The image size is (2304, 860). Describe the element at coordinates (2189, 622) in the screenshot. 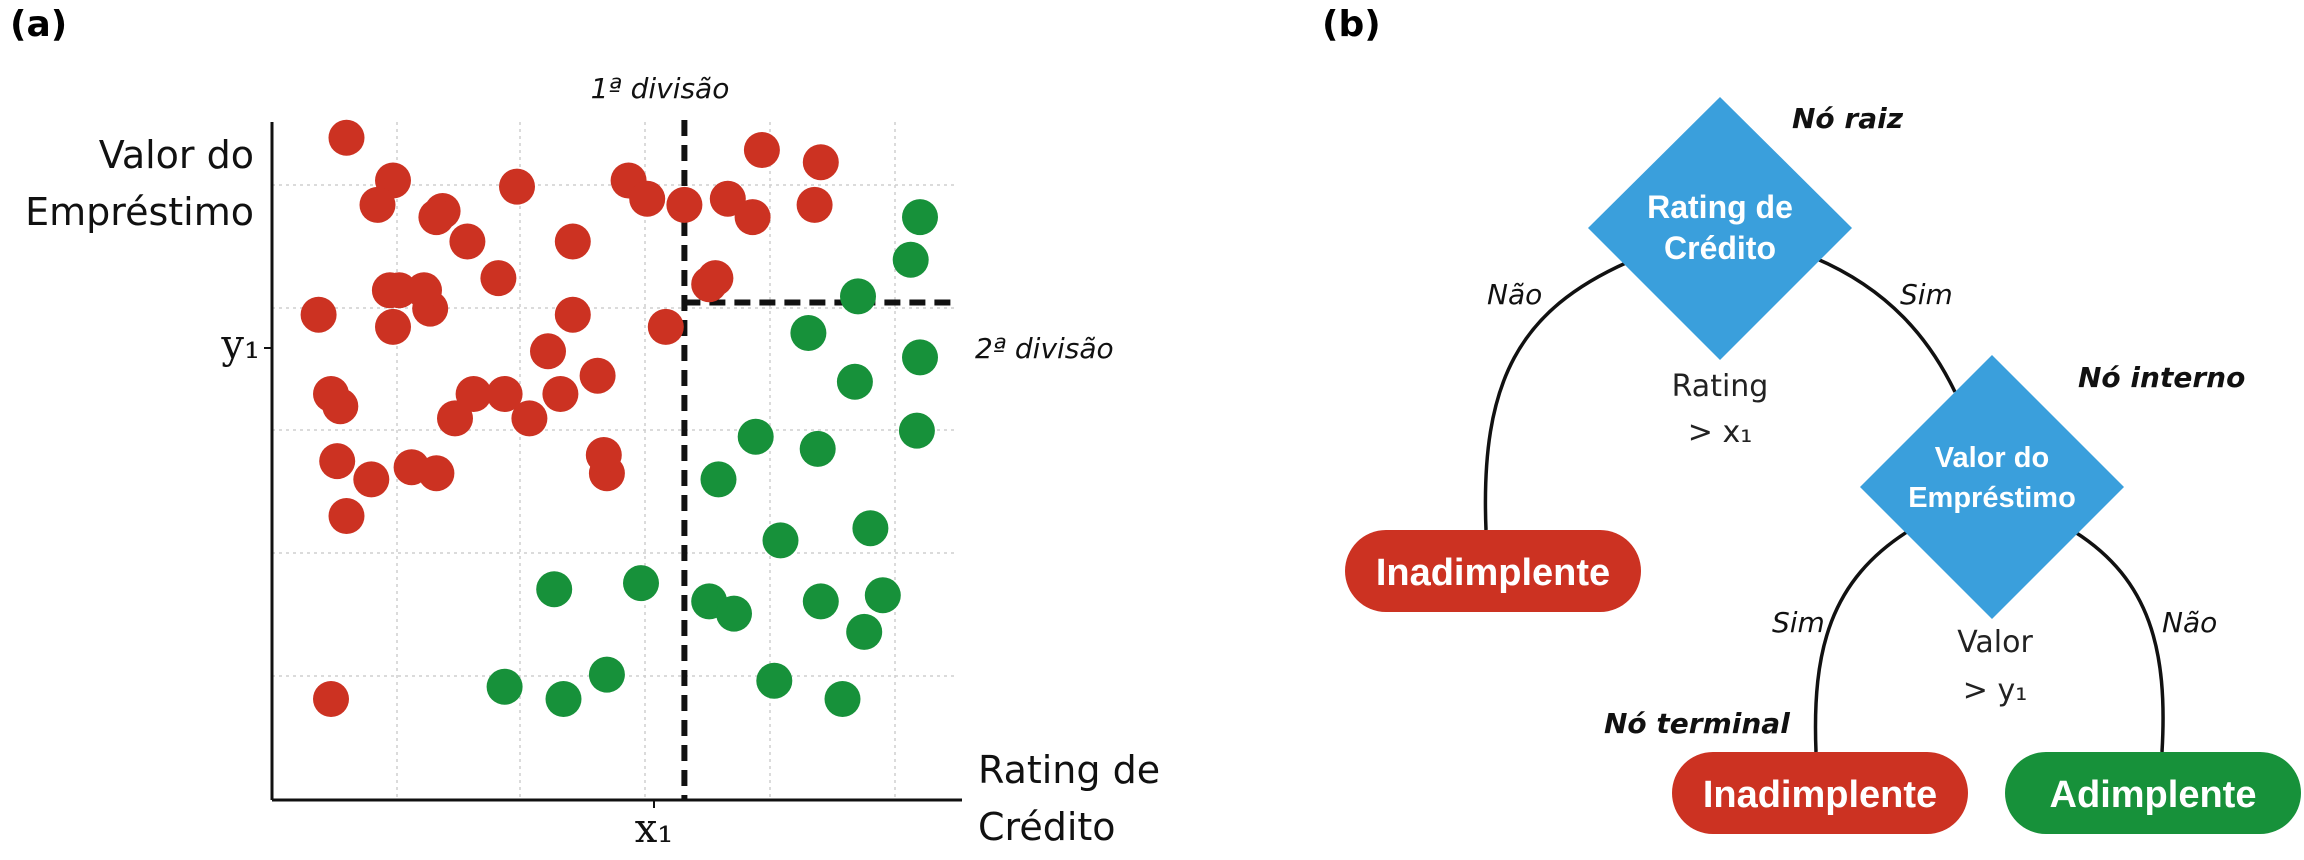

I see `edge-internal-right-label: Não` at that location.